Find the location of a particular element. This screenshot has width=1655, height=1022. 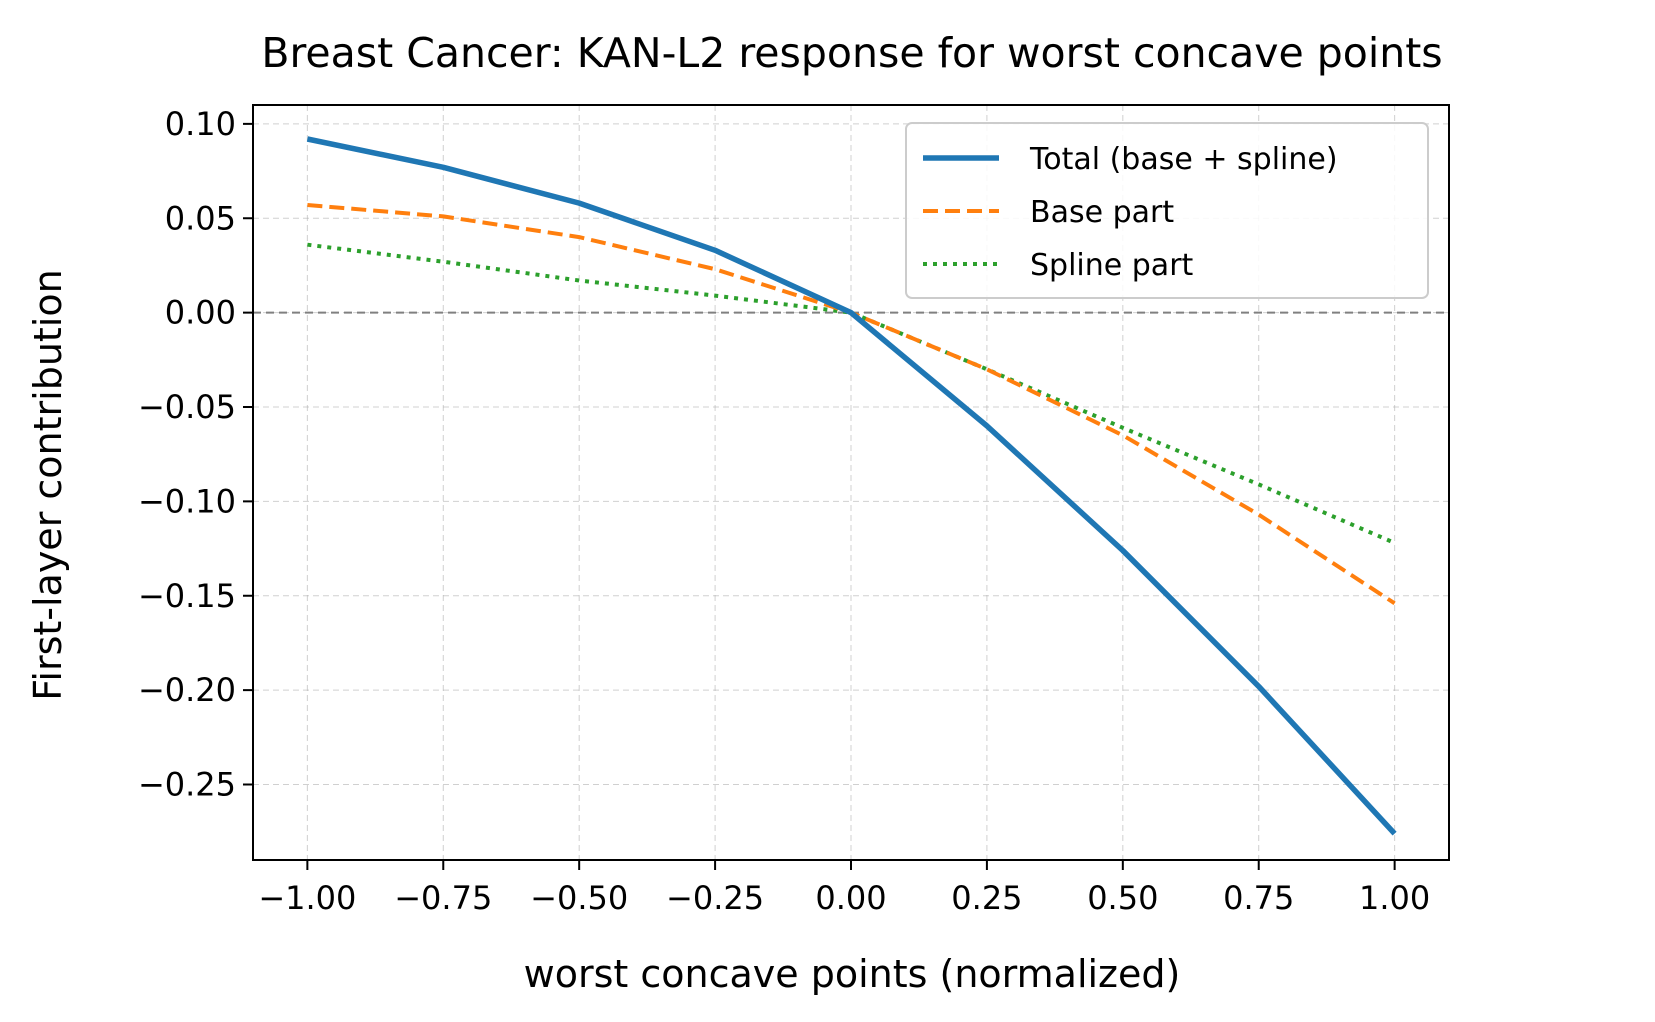

legend-label: Base part is located at coordinates (1102, 212).